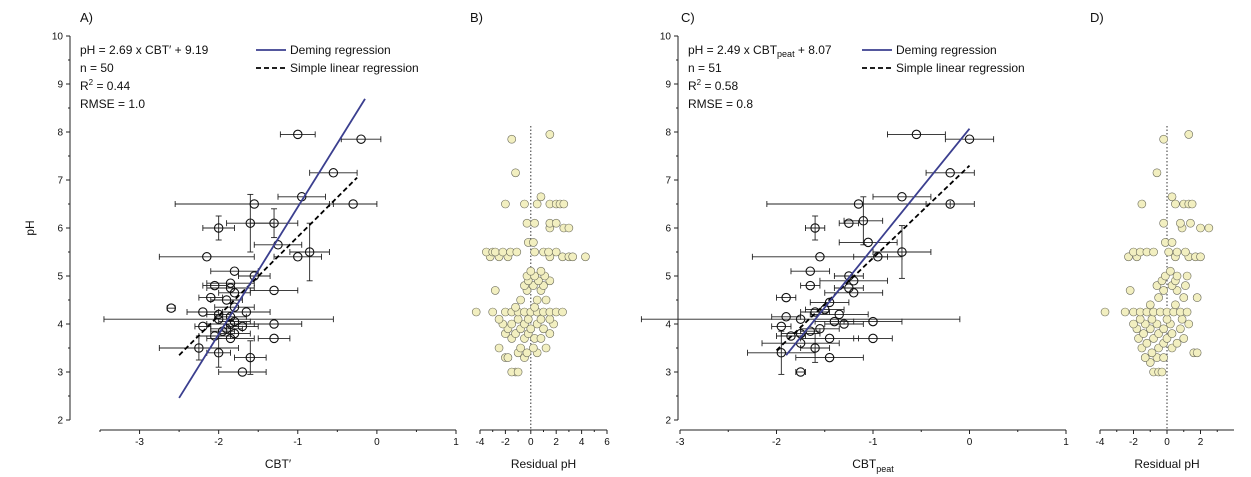  Describe the element at coordinates (1097, 17) in the screenshot. I see `panel-label: D)` at that location.